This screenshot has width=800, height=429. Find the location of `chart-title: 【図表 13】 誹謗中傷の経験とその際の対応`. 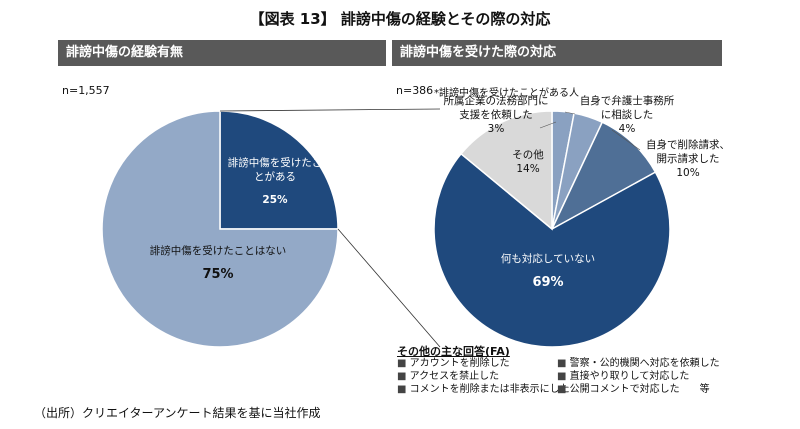

chart-title: 【図表 13】 誹謗中傷の経験とその際の対応 is located at coordinates (400, 19).